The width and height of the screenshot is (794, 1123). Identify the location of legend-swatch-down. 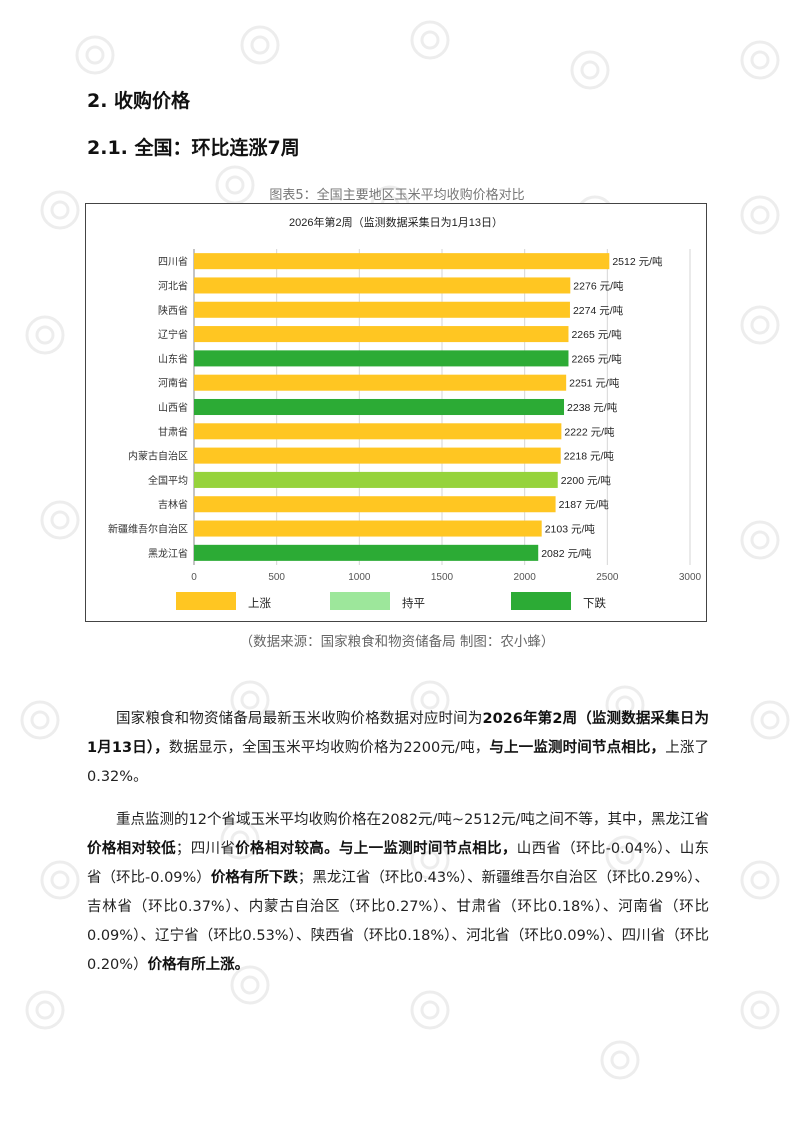
(541, 601).